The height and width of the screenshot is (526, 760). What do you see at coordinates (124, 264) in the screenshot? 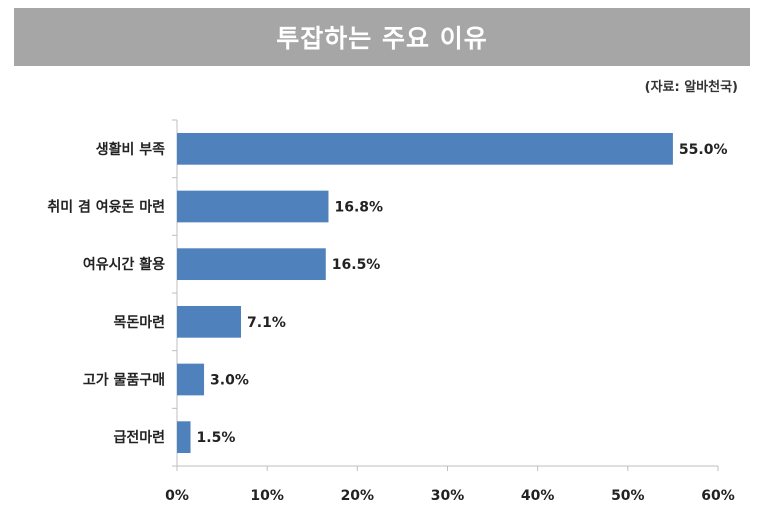
I see `category-label: 여유시간 활용` at bounding box center [124, 264].